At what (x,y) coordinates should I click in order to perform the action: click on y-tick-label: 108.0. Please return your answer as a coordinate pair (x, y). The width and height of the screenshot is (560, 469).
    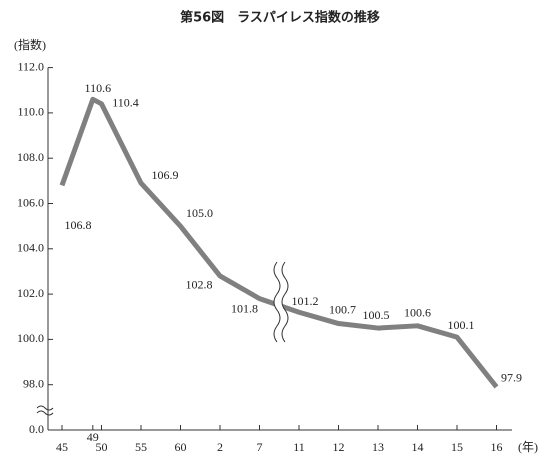
    Looking at the image, I should click on (30, 157).